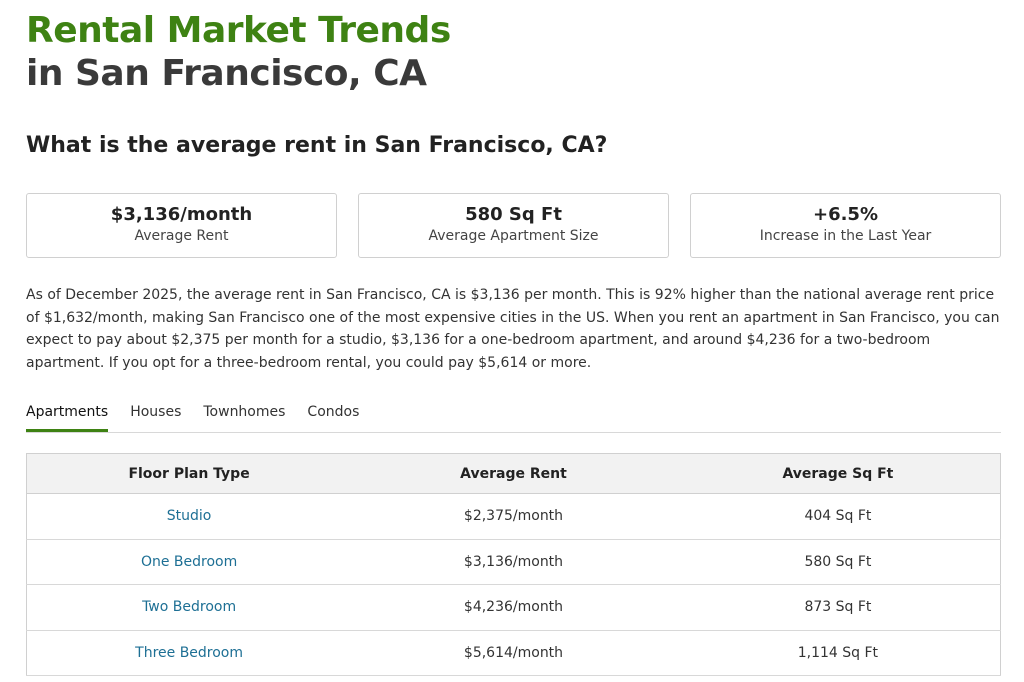 The width and height of the screenshot is (1024, 682). Describe the element at coordinates (181, 225) in the screenshot. I see `stat-card: $3,136/month Average Rent` at that location.